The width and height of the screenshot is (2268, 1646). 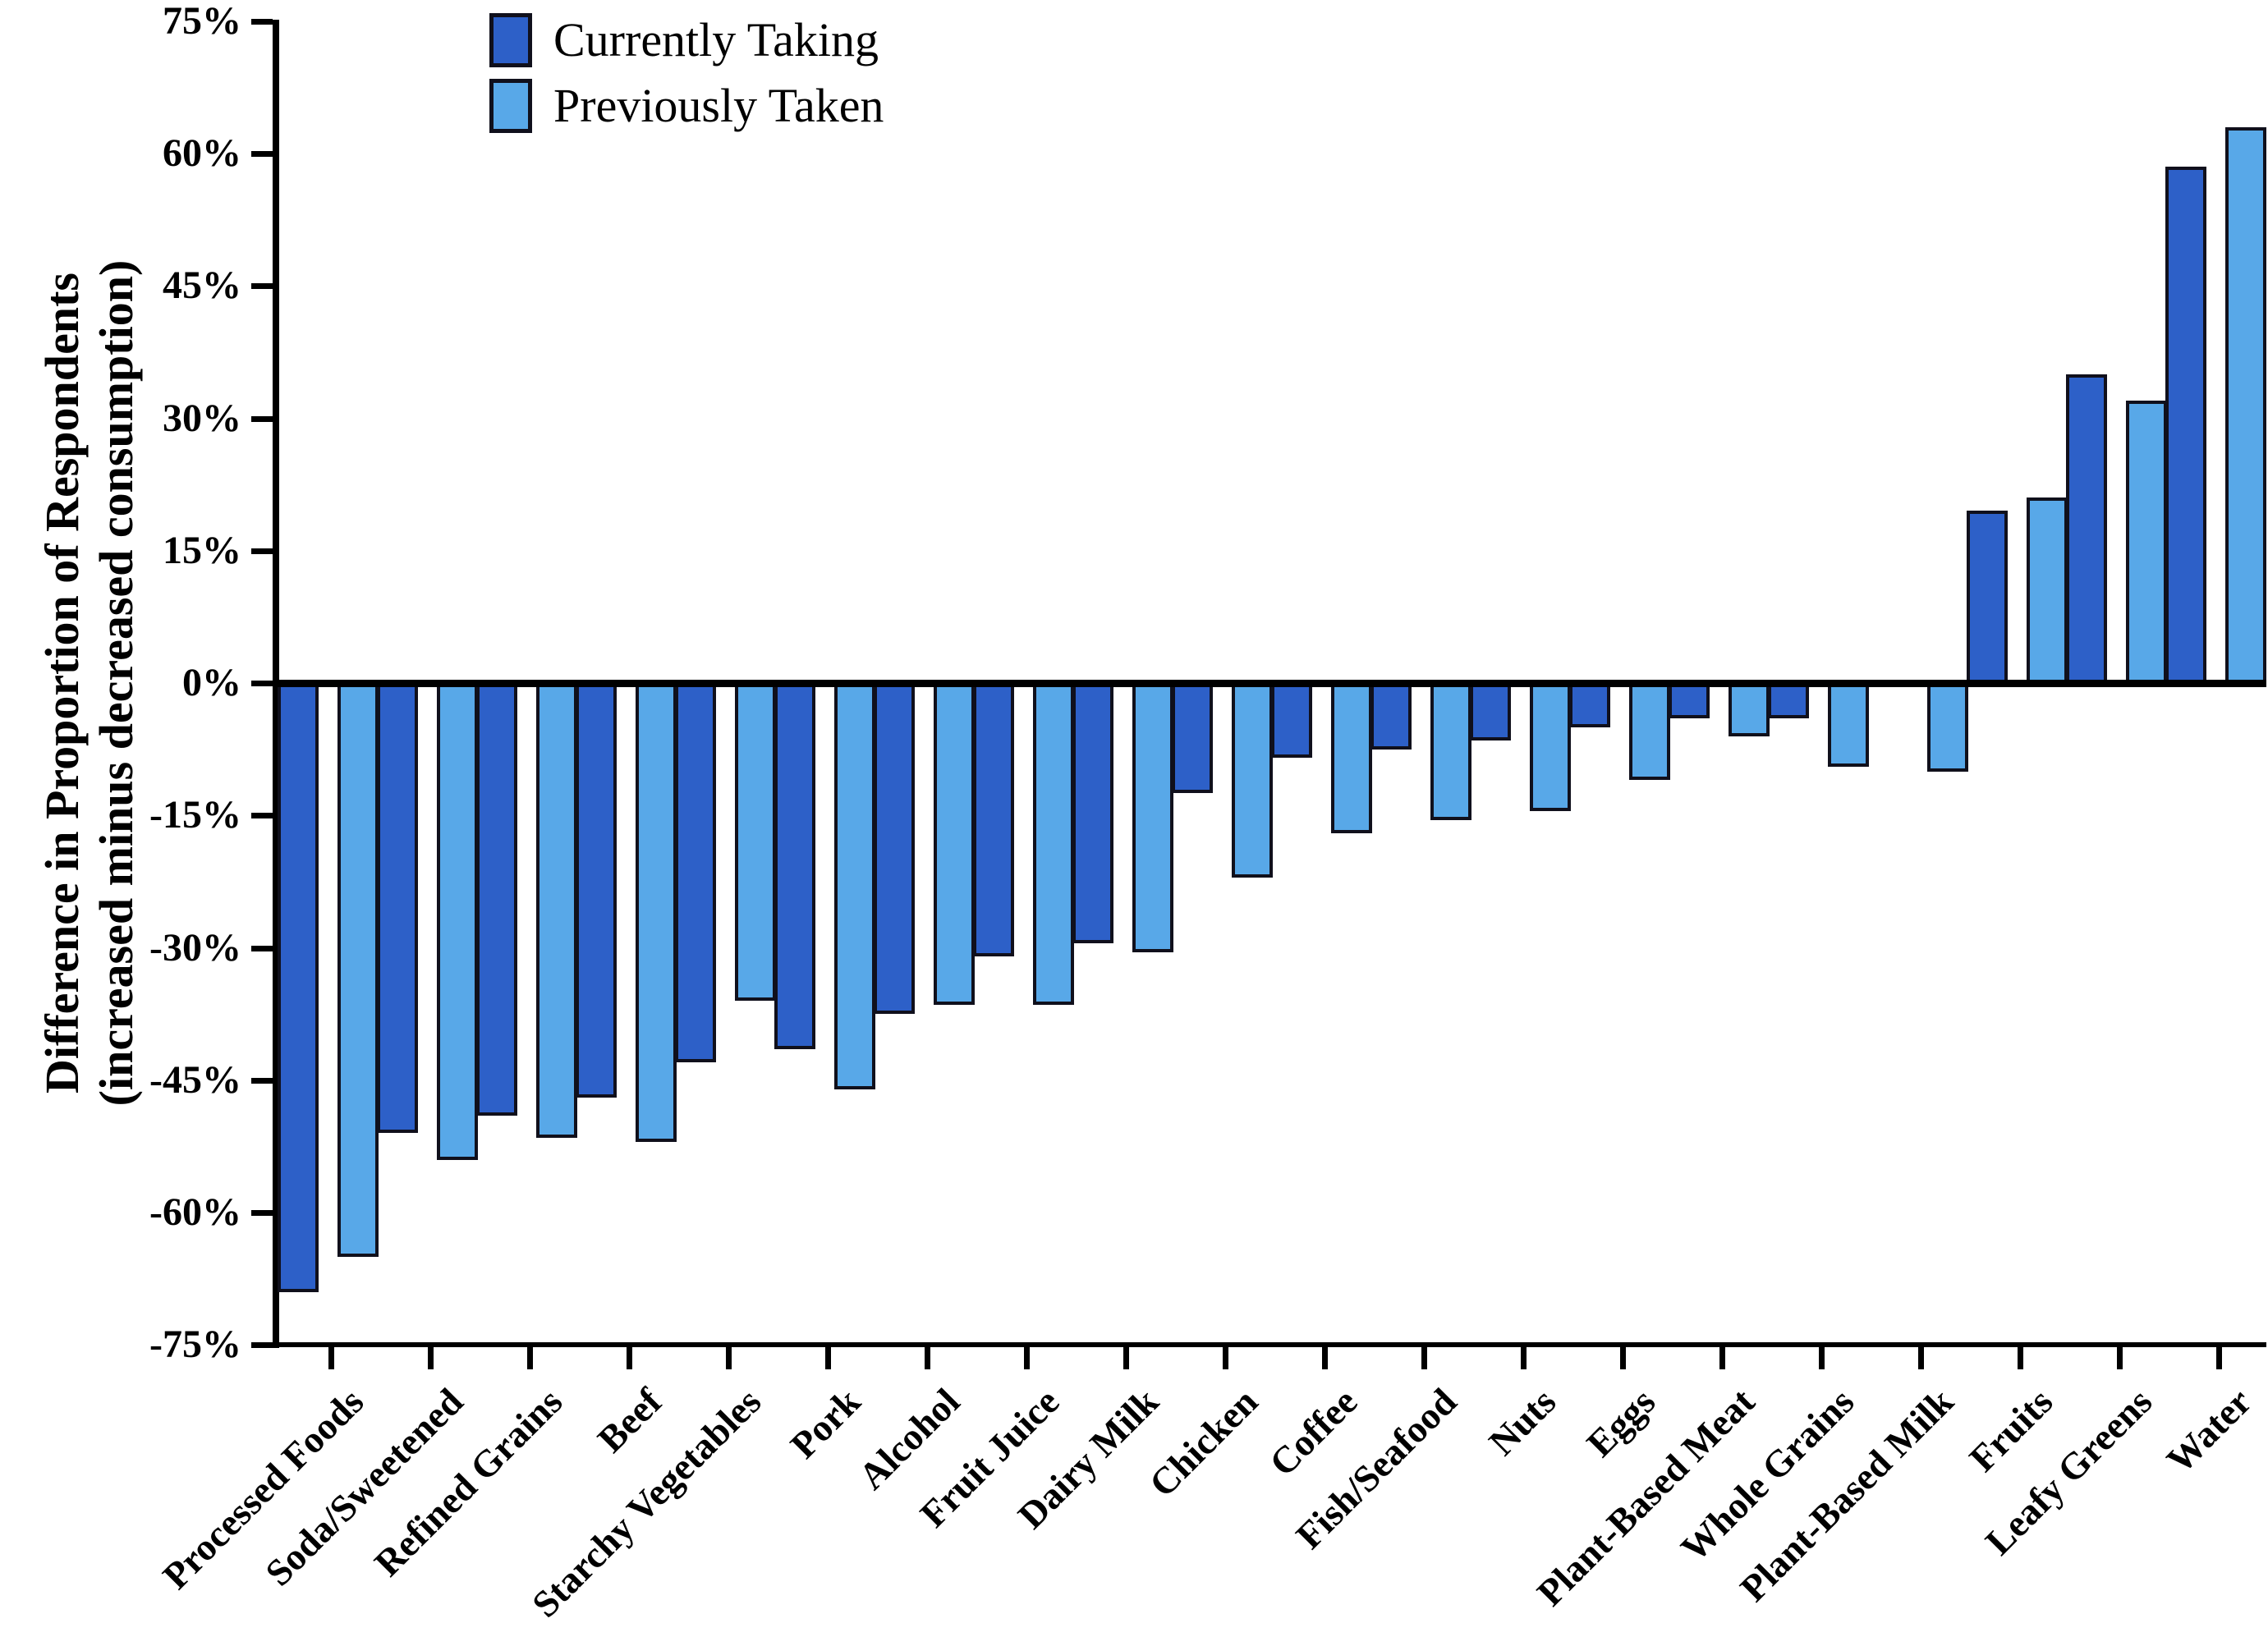 What do you see at coordinates (954, 845) in the screenshot?
I see `bar-previously-taken-alcohol` at bounding box center [954, 845].